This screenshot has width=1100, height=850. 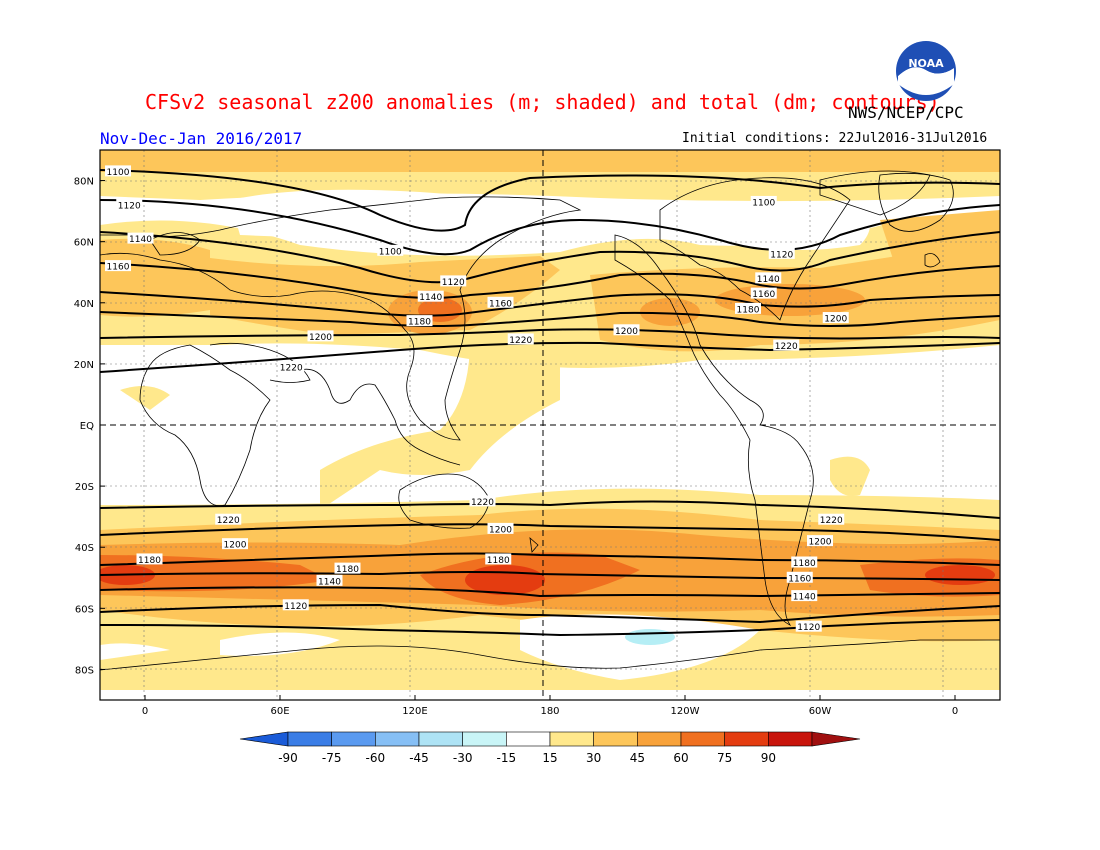 I want to click on lat-tick-label: 20S, so click(x=84, y=487).